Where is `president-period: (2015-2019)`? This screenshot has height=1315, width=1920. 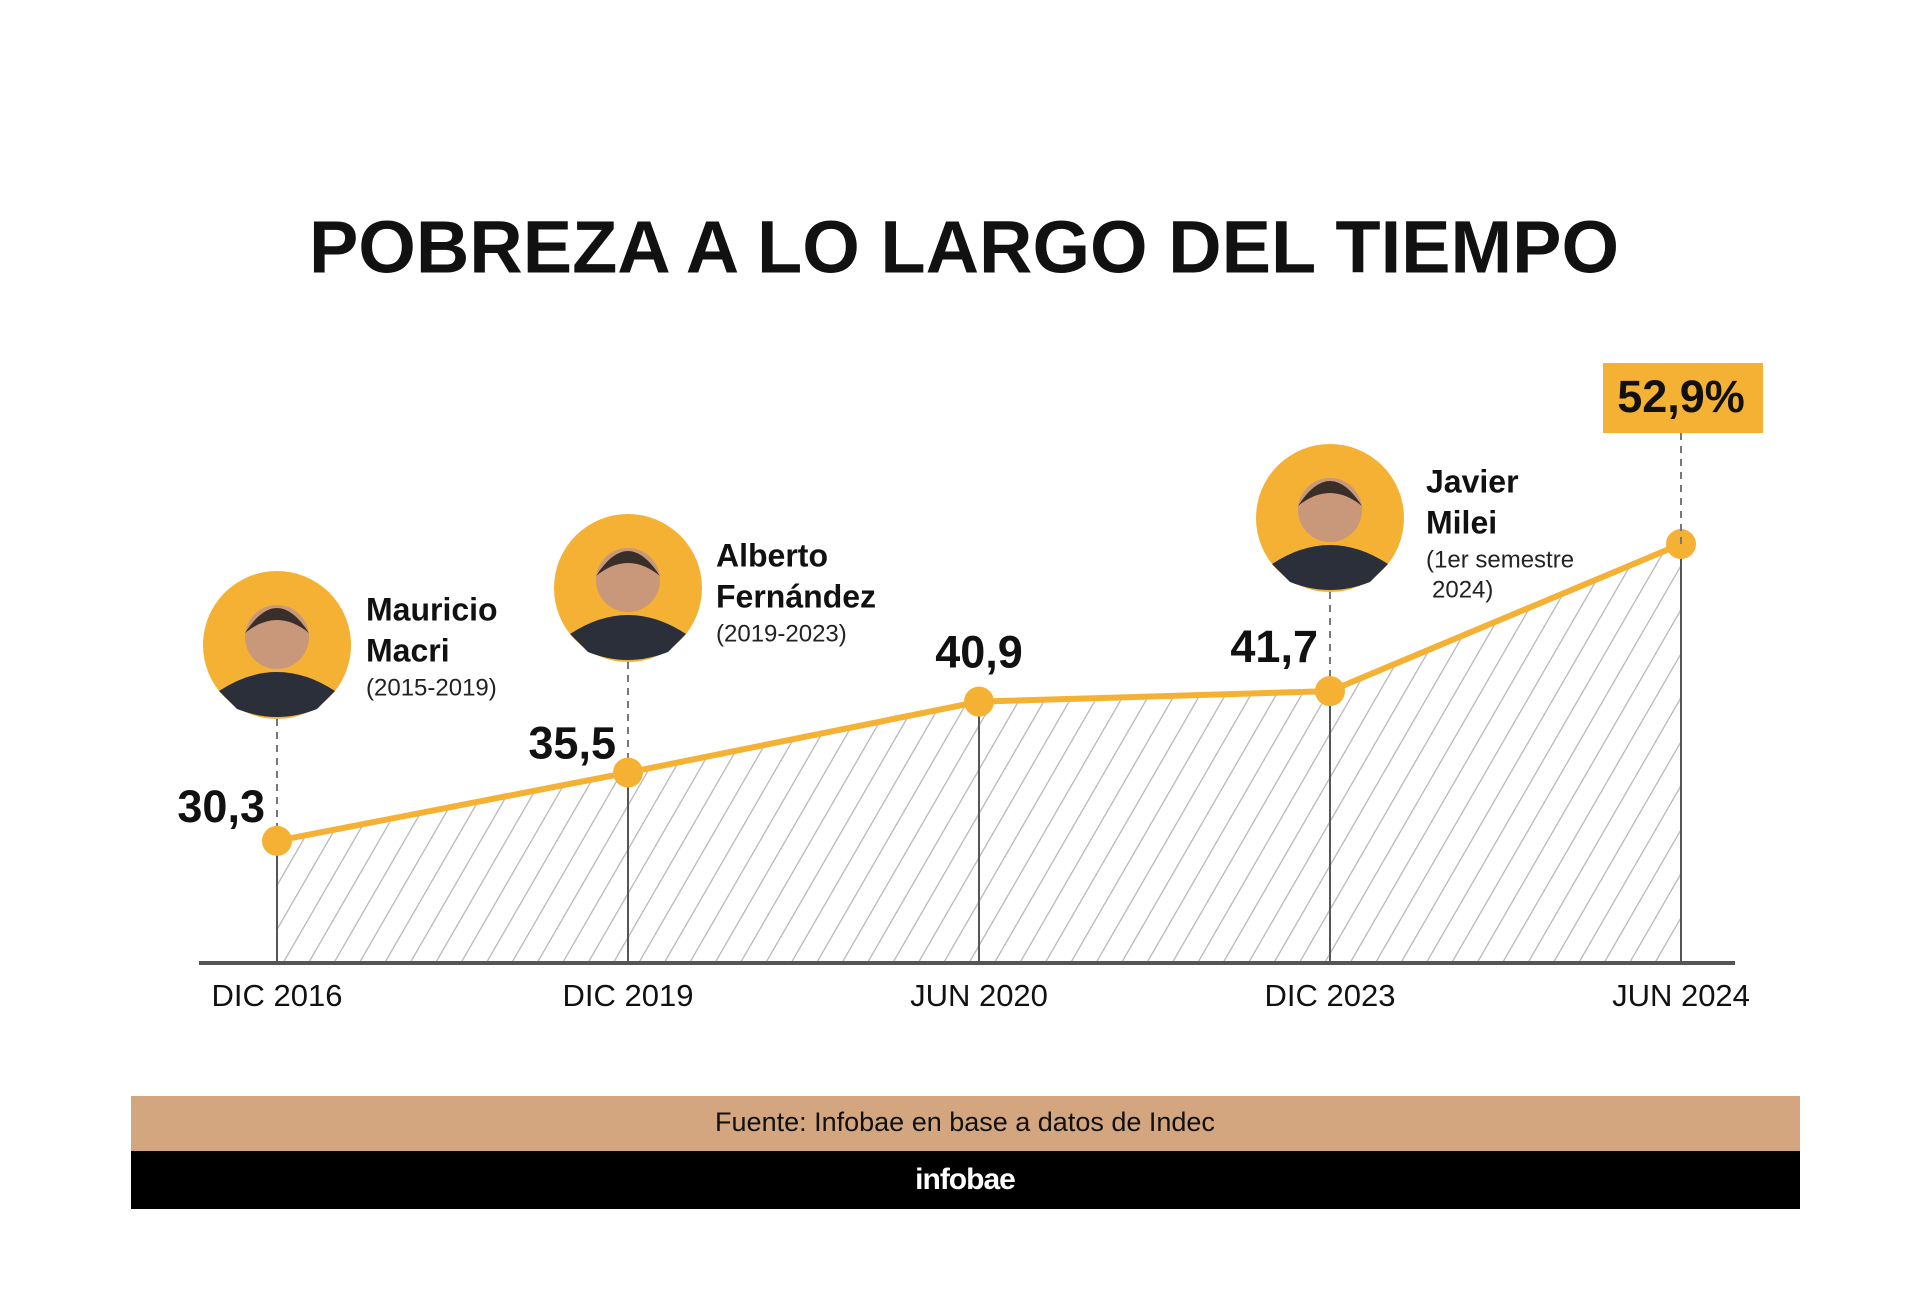
president-period: (2015-2019) is located at coordinates (431, 687).